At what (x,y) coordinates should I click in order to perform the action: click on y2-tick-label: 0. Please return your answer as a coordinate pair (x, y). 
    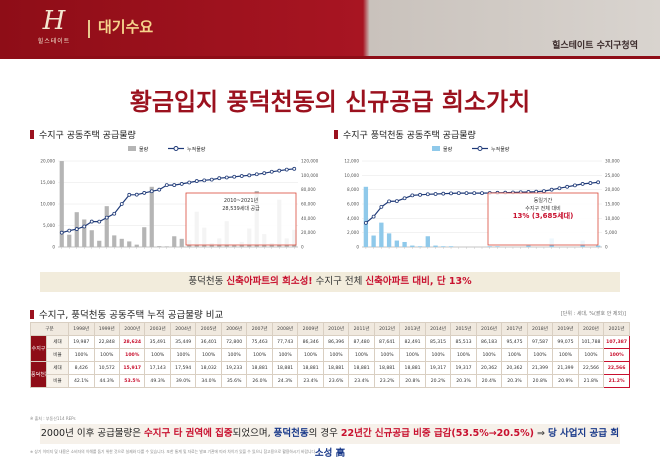
    Looking at the image, I should click on (302, 247).